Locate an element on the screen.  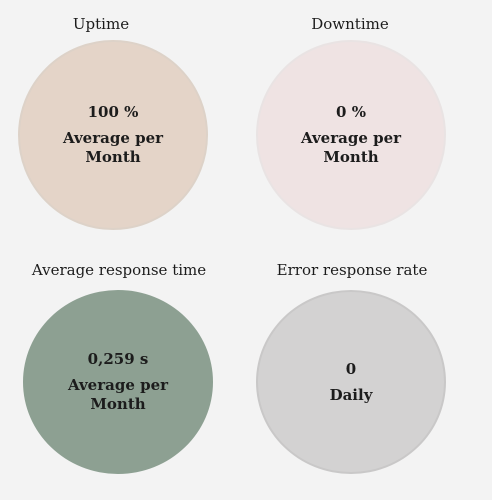
response-time-title: Average response time is located at coordinates (119, 270).